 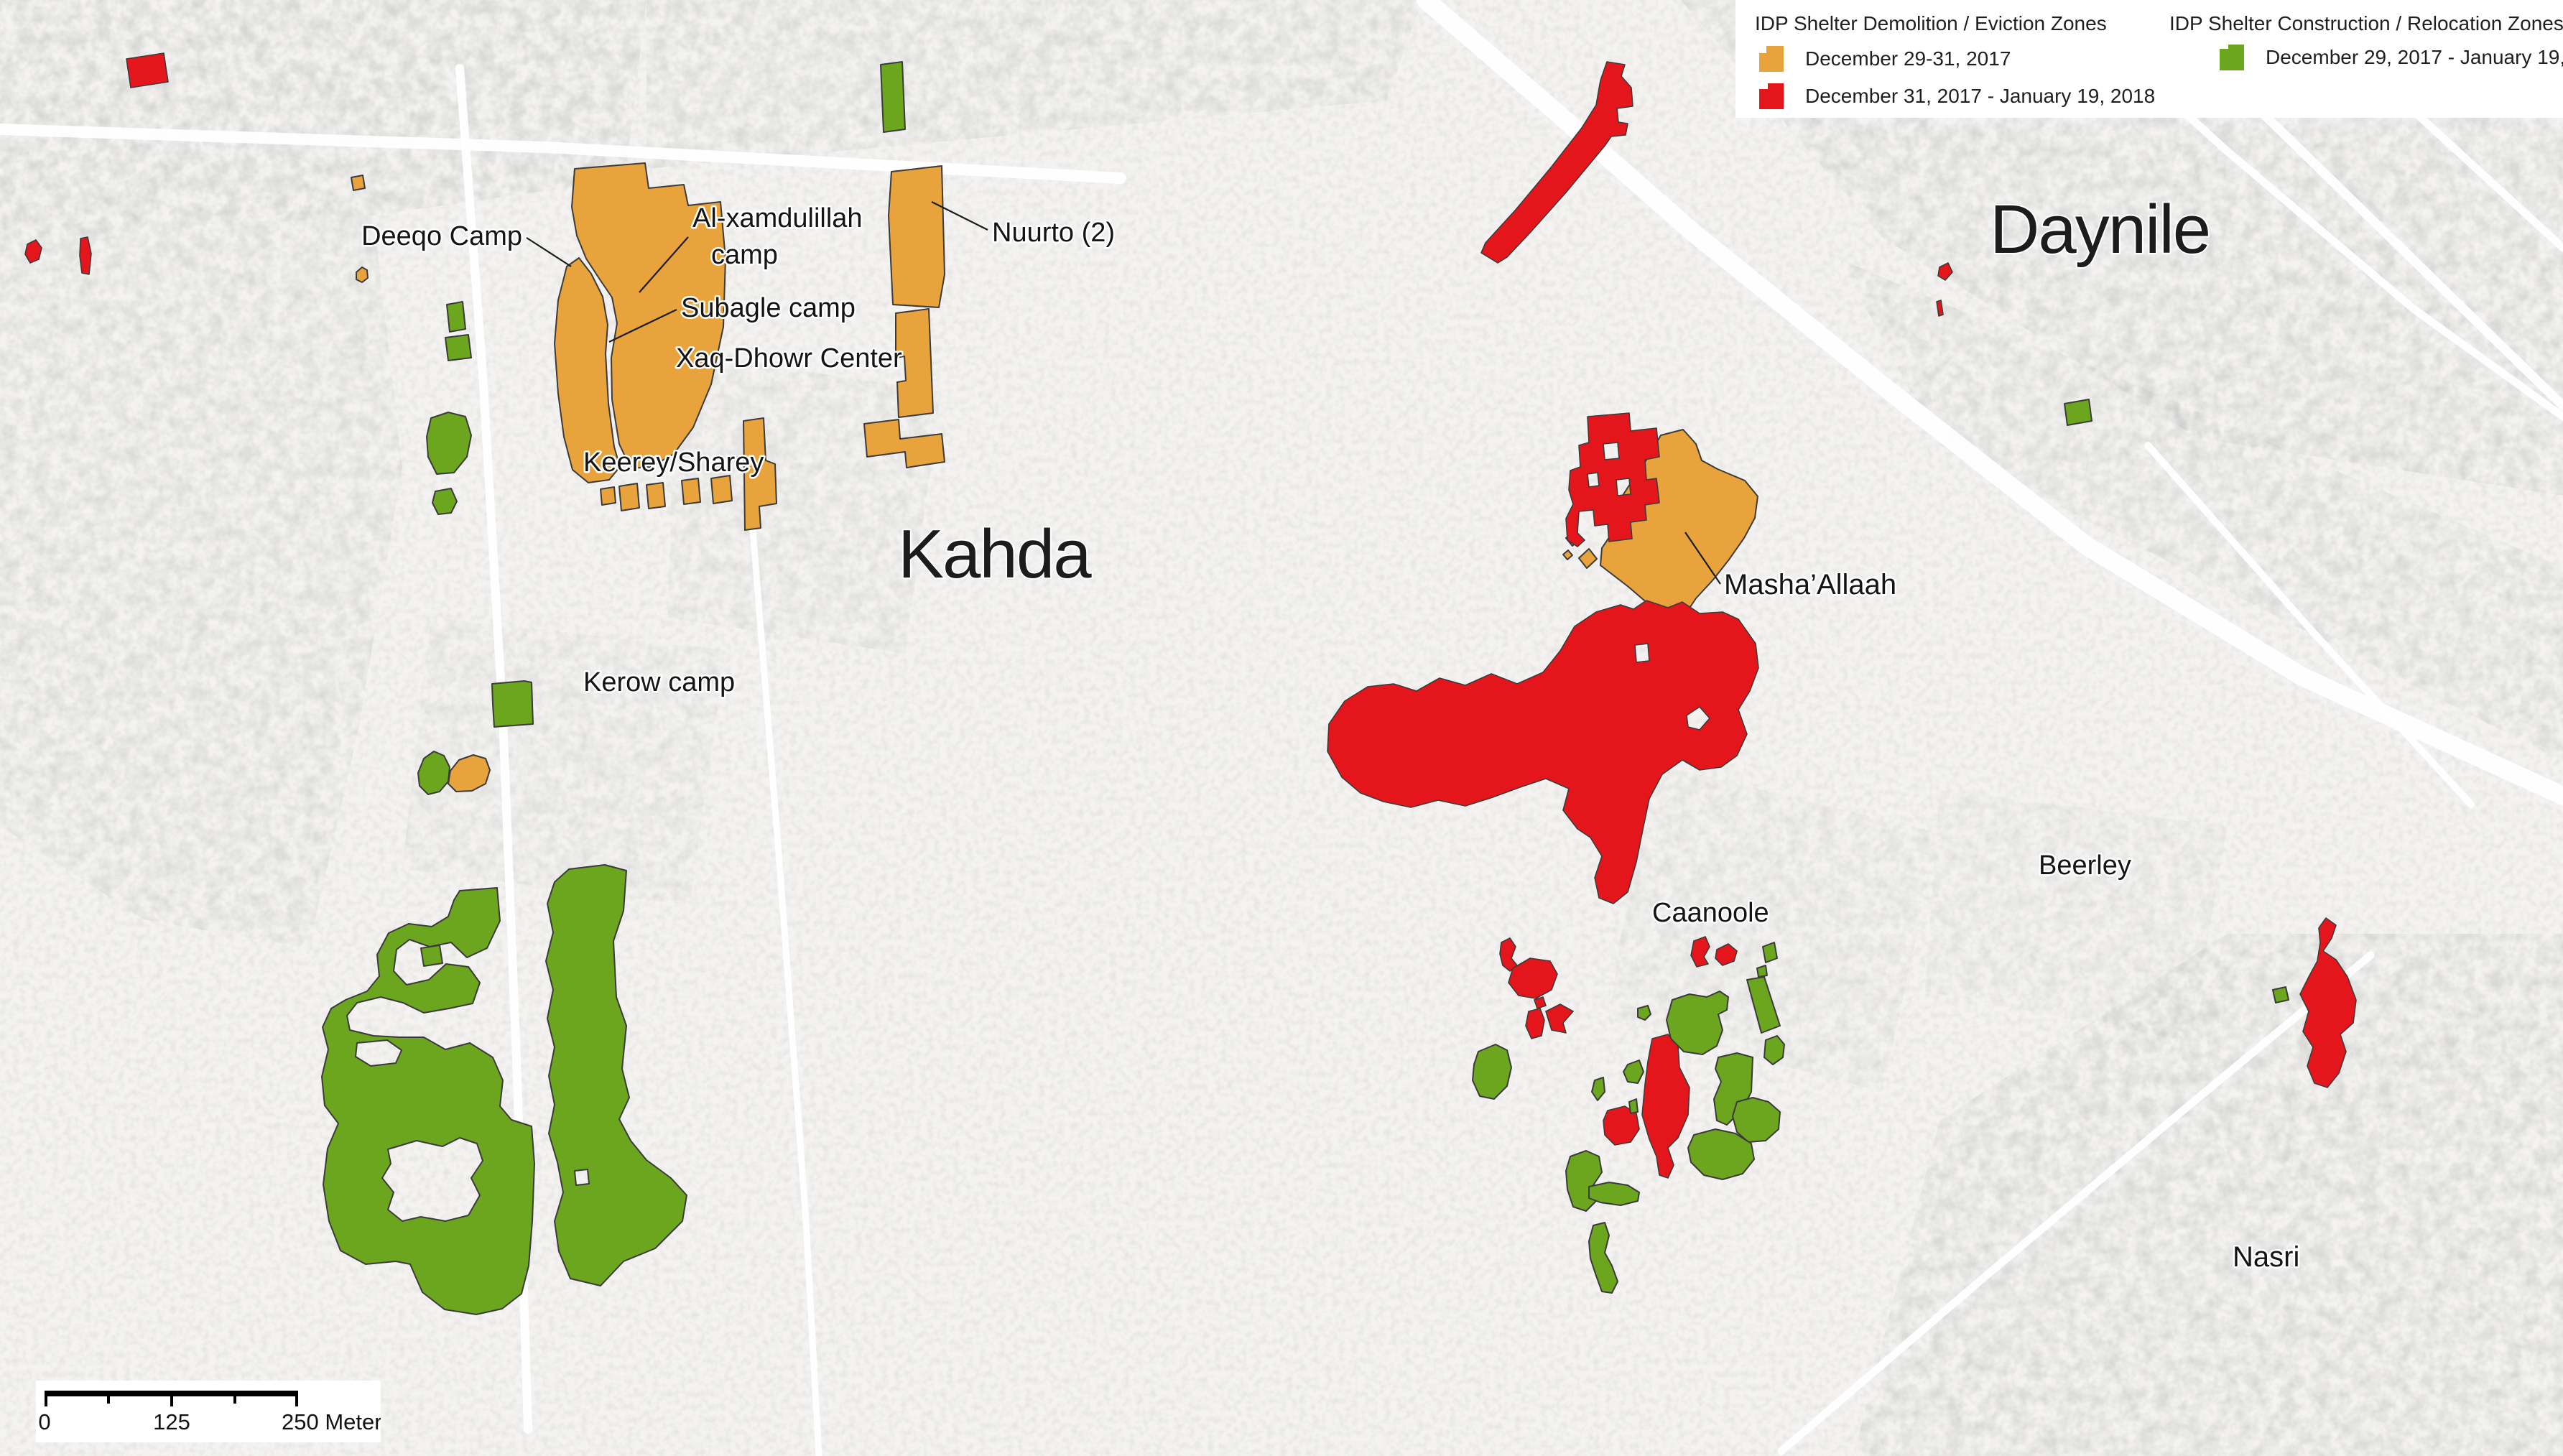 What do you see at coordinates (512, 704) in the screenshot?
I see `zone-green-kerow-green-rect` at bounding box center [512, 704].